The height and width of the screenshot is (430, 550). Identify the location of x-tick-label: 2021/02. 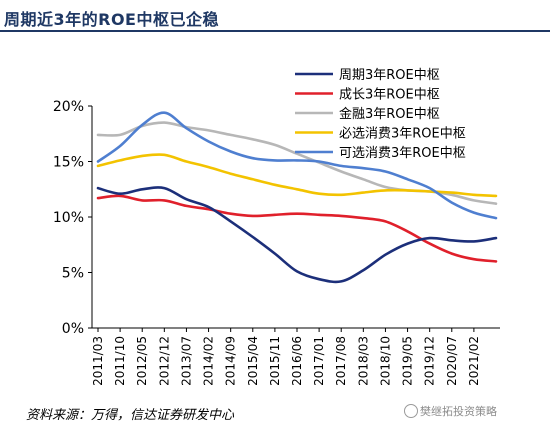
(474, 361).